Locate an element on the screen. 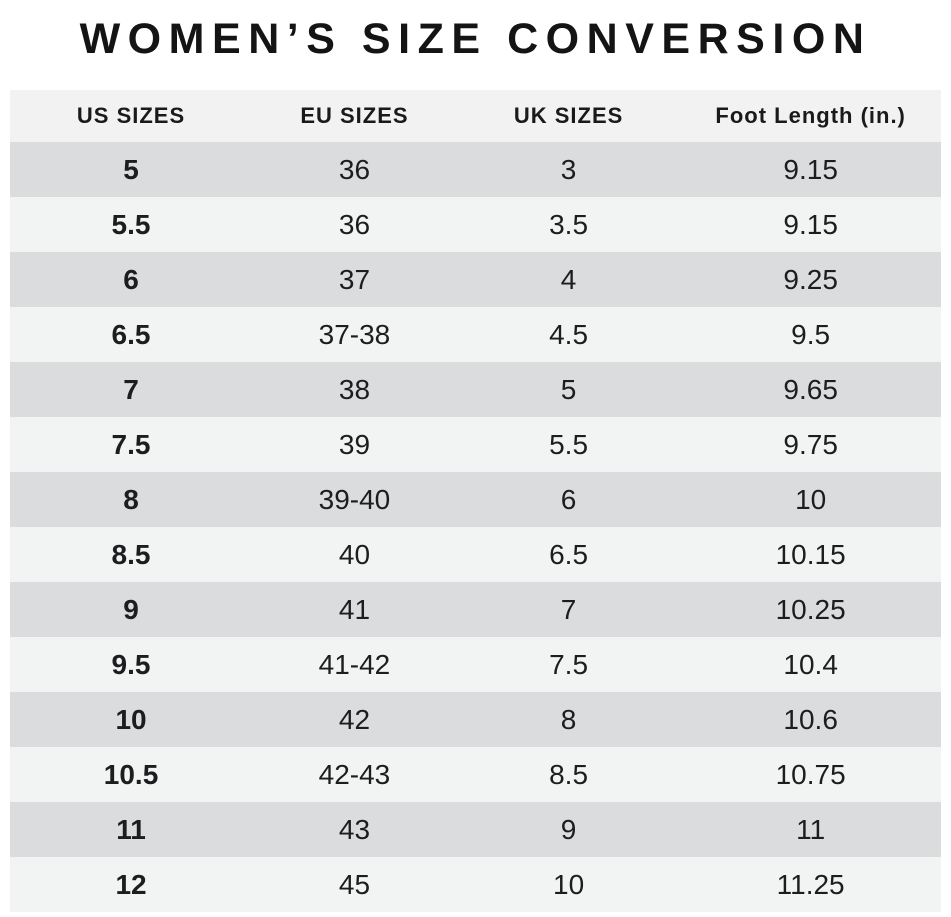  cell-foot-length: 10.4 is located at coordinates (810, 664).